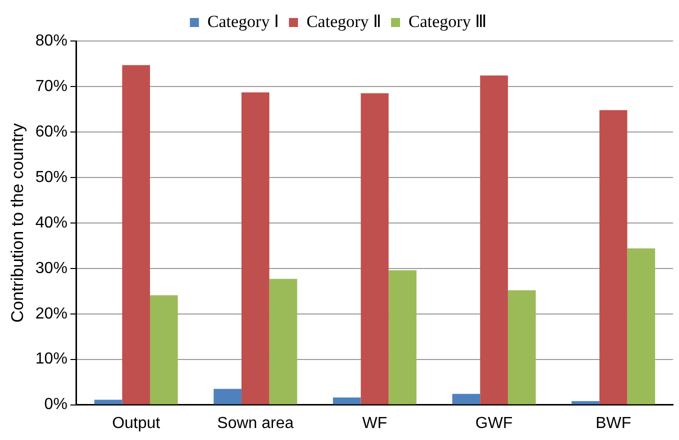 The height and width of the screenshot is (440, 679). I want to click on x-tick-label: Sown area, so click(255, 423).